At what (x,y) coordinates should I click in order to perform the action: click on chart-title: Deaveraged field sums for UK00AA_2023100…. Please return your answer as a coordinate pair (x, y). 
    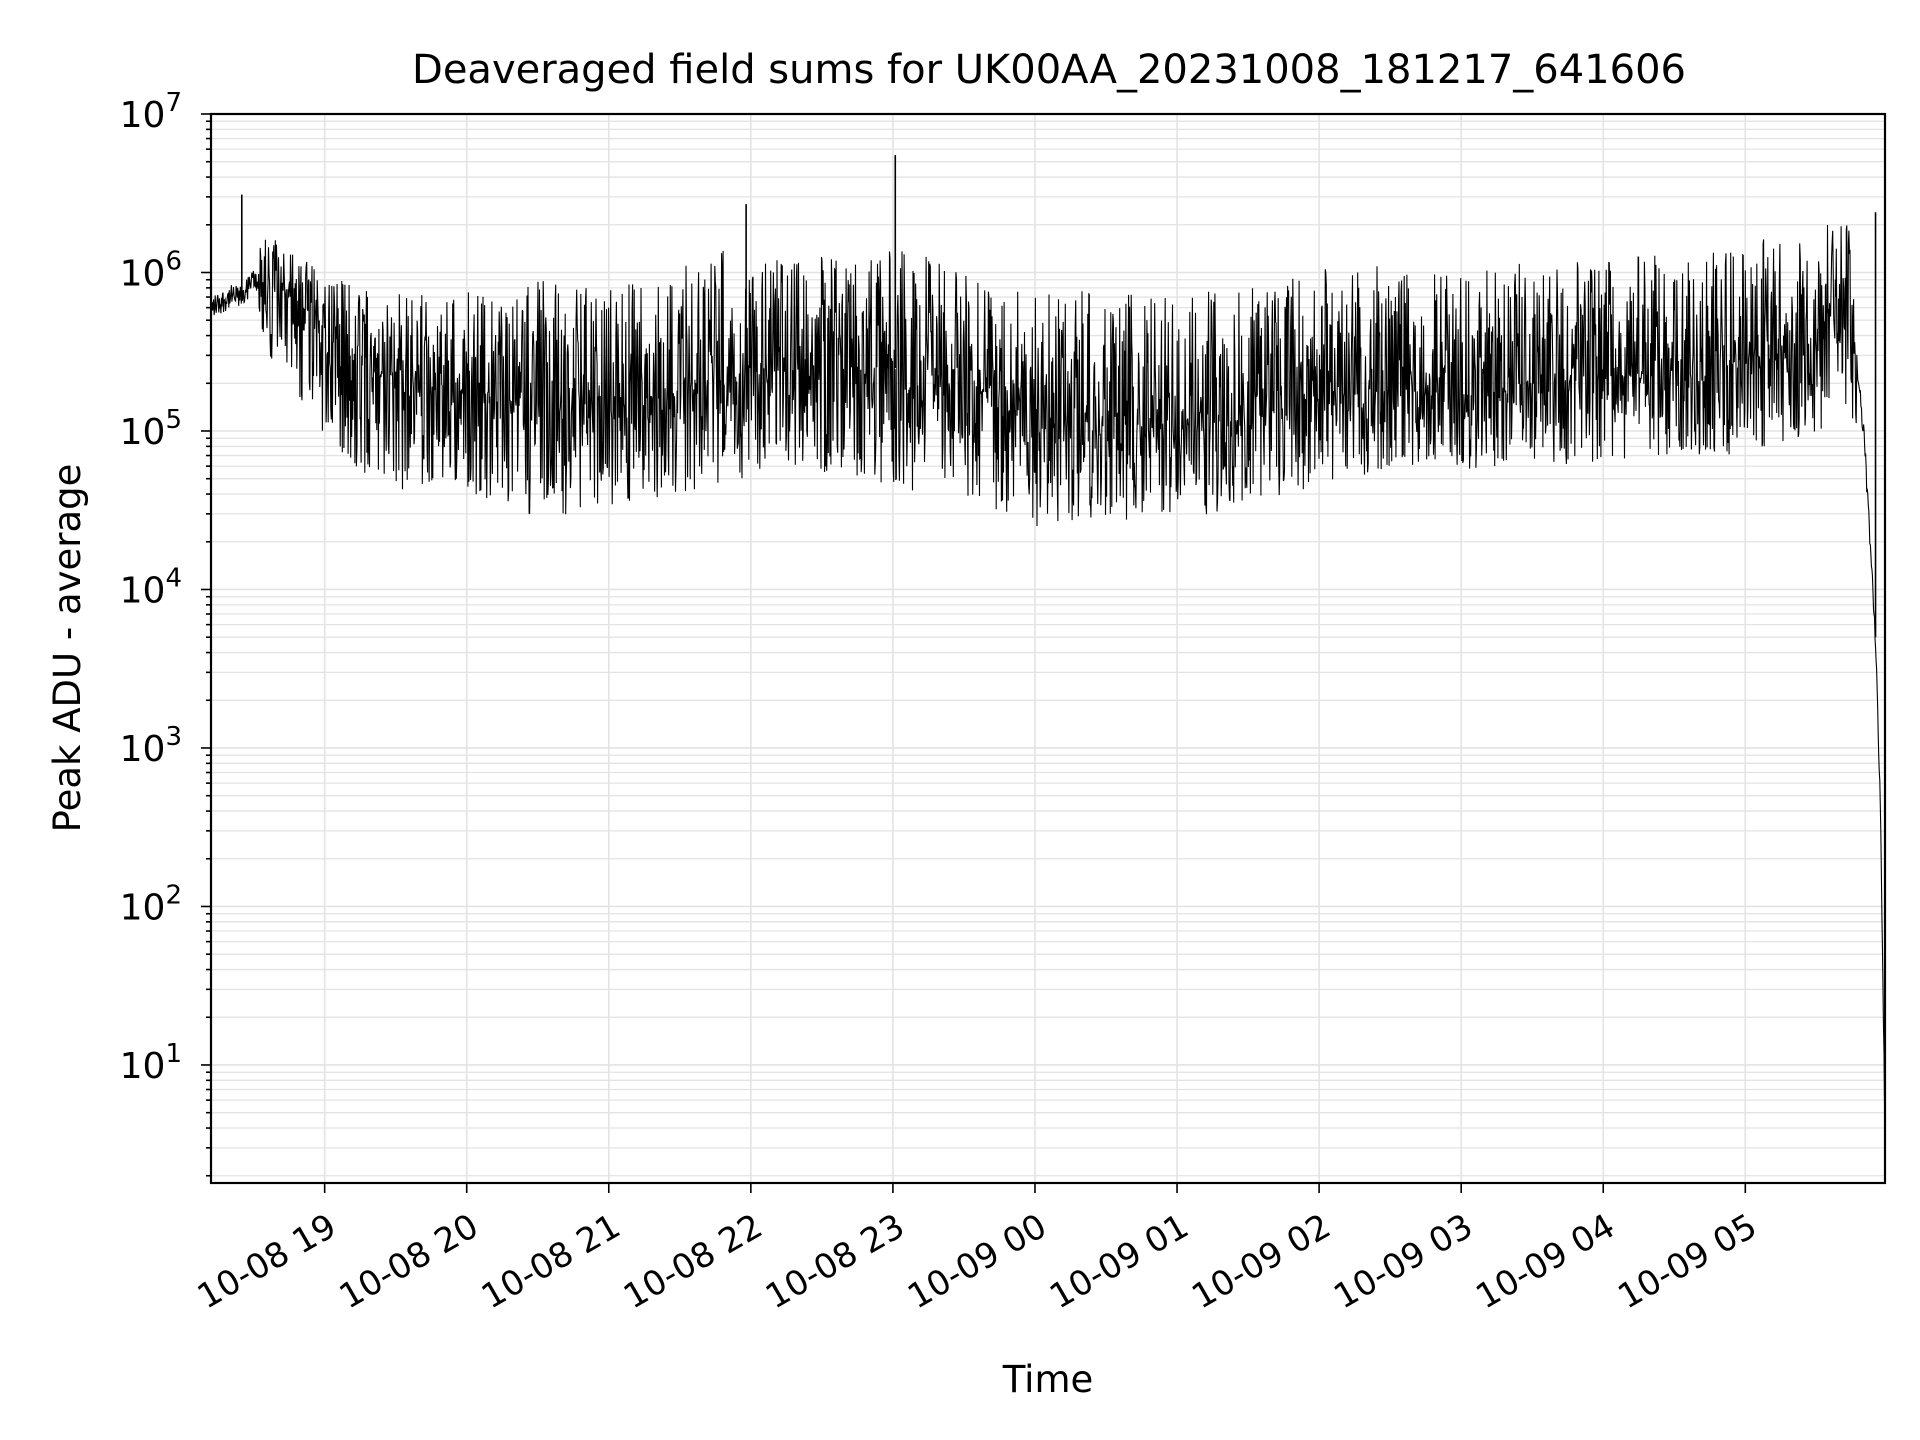
    Looking at the image, I should click on (1049, 70).